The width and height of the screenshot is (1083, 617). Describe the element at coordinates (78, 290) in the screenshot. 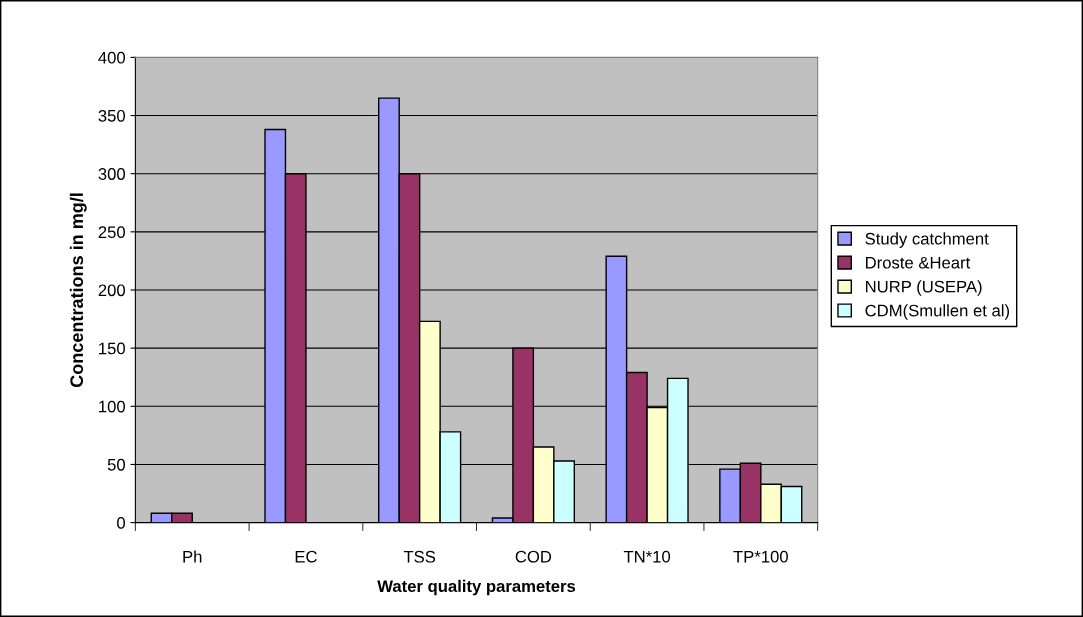

I see `y-axis-title: Concentrations in mg/l` at that location.